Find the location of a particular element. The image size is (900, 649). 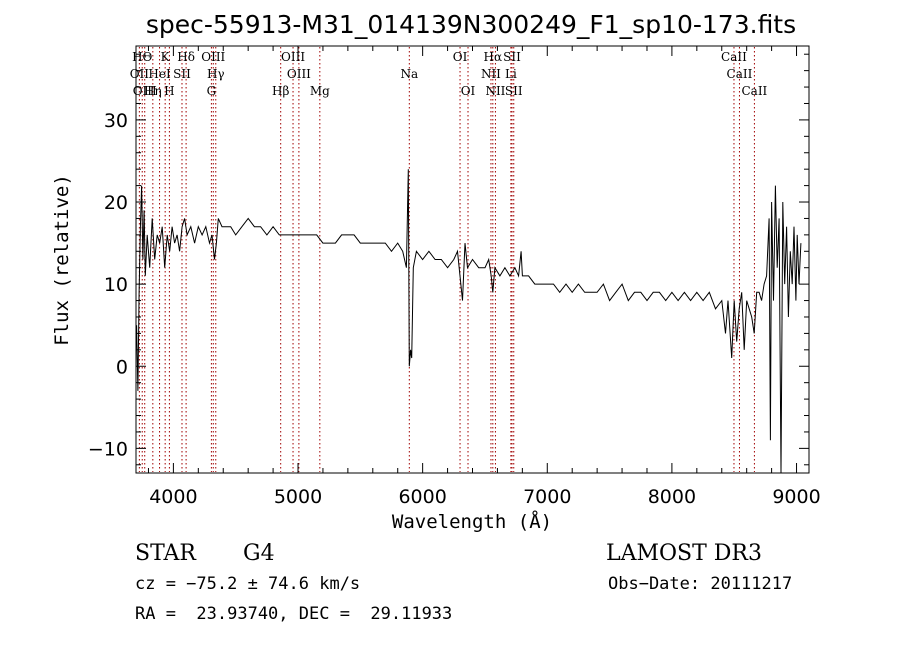

object-subclass: G4 is located at coordinates (259, 553).